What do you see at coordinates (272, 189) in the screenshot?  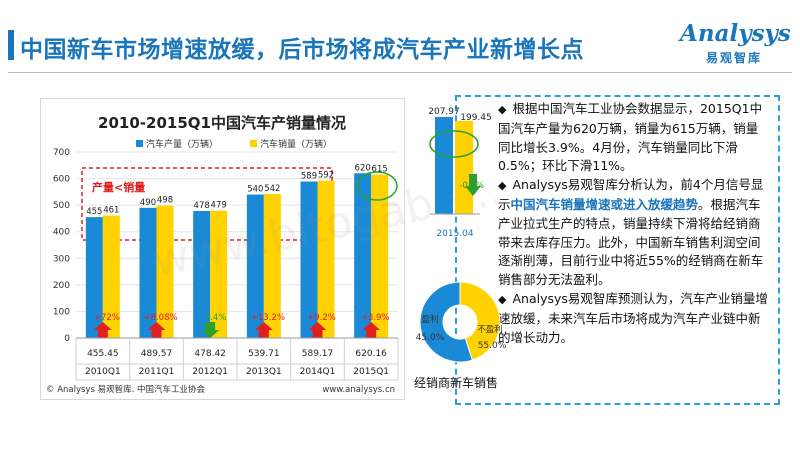 I see `data-label-sales: 542` at bounding box center [272, 189].